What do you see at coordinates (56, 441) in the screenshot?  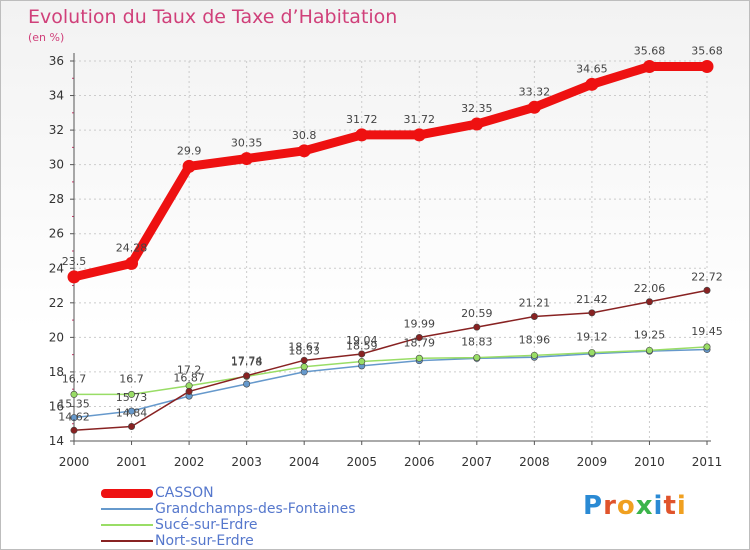 I see `y-tick-label: 14` at bounding box center [56, 441].